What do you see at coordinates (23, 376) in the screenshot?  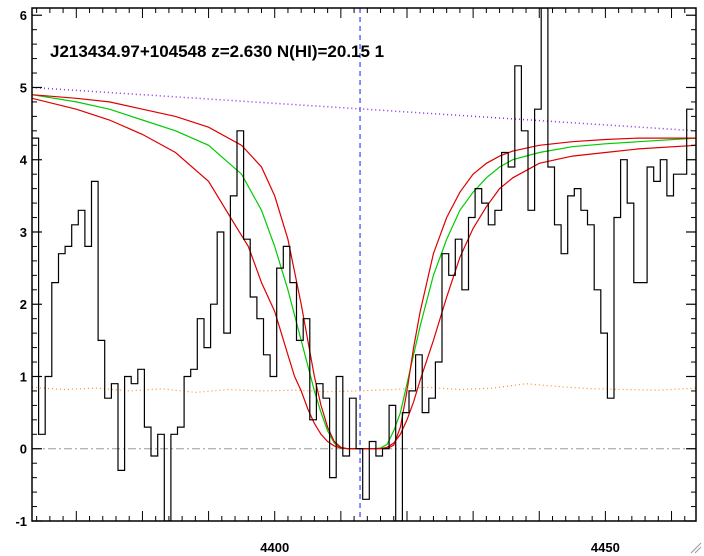 I see `y-tick-label: 1` at bounding box center [23, 376].